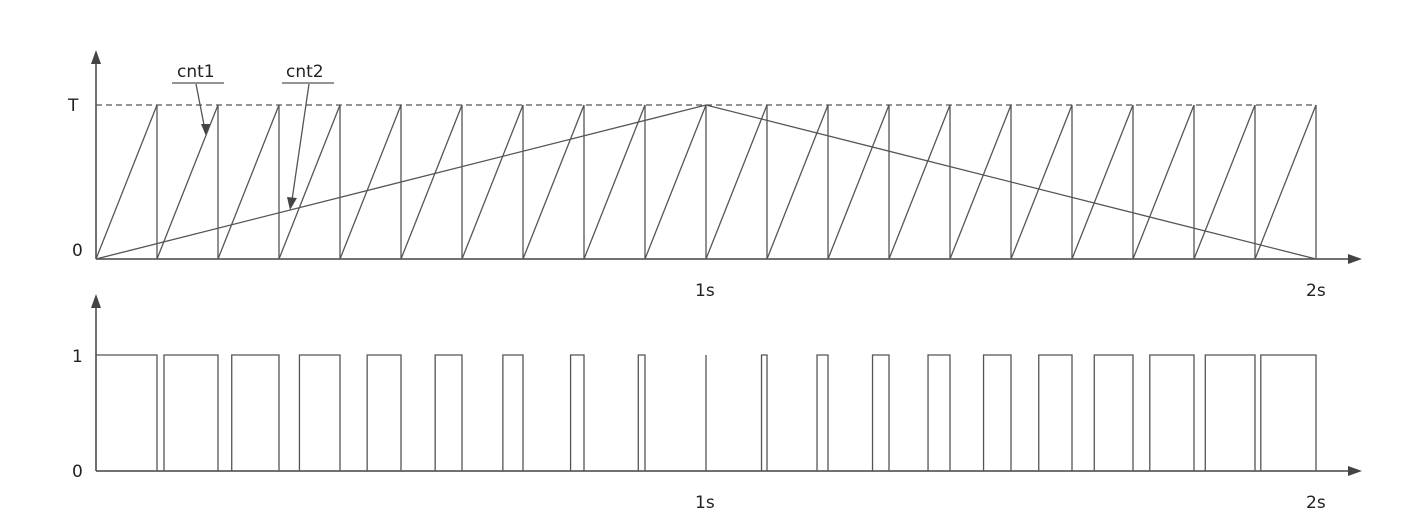  What do you see at coordinates (73, 106) in the screenshot?
I see `top-y-label-t: T` at bounding box center [73, 106].